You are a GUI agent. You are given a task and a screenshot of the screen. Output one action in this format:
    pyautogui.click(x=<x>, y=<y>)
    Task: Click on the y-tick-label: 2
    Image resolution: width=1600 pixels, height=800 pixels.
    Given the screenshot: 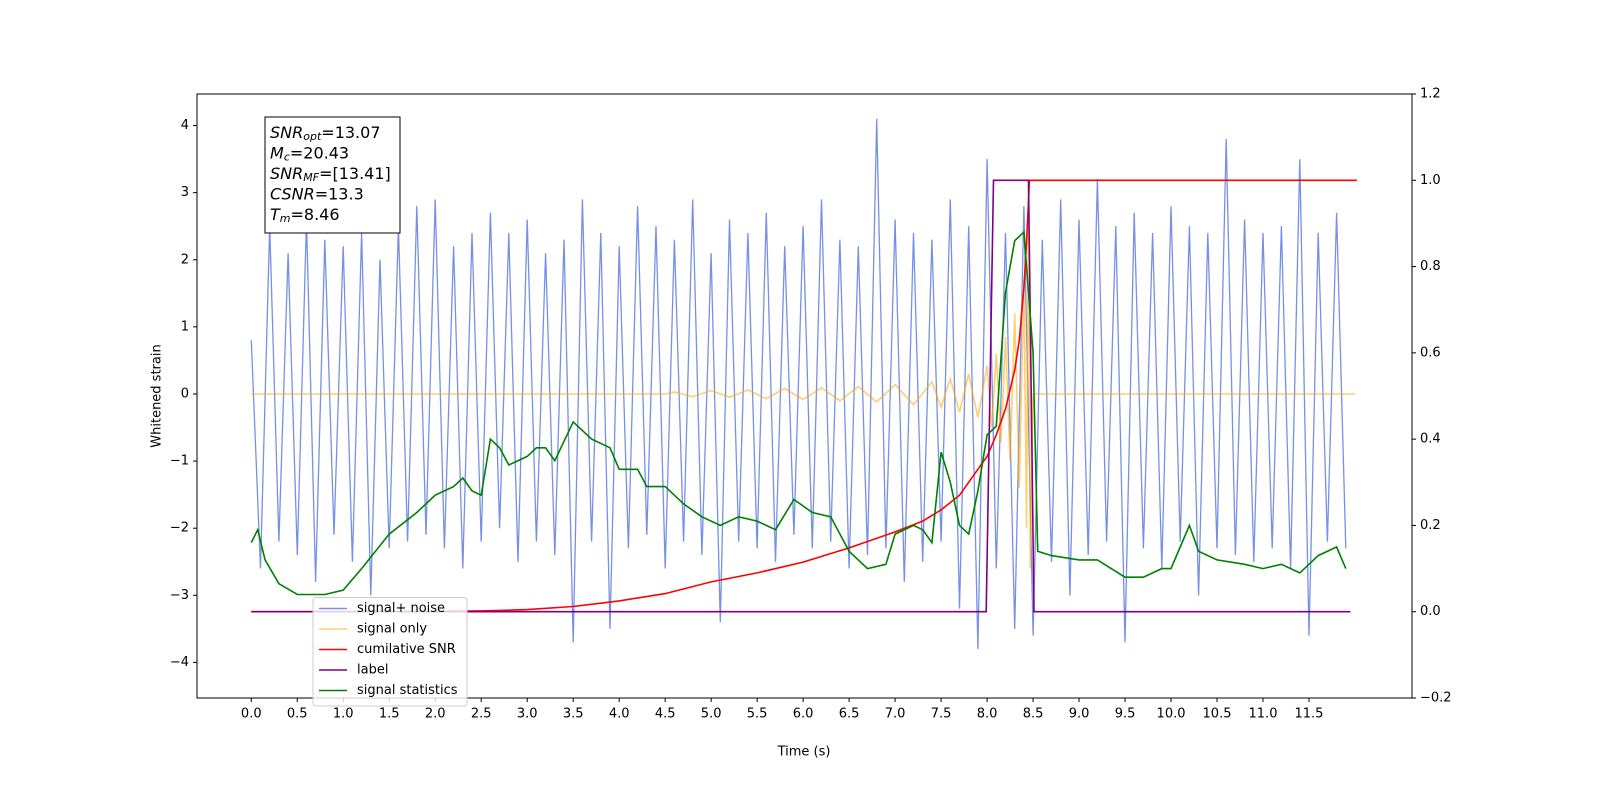 What is the action you would take?
    pyautogui.click(x=185, y=259)
    